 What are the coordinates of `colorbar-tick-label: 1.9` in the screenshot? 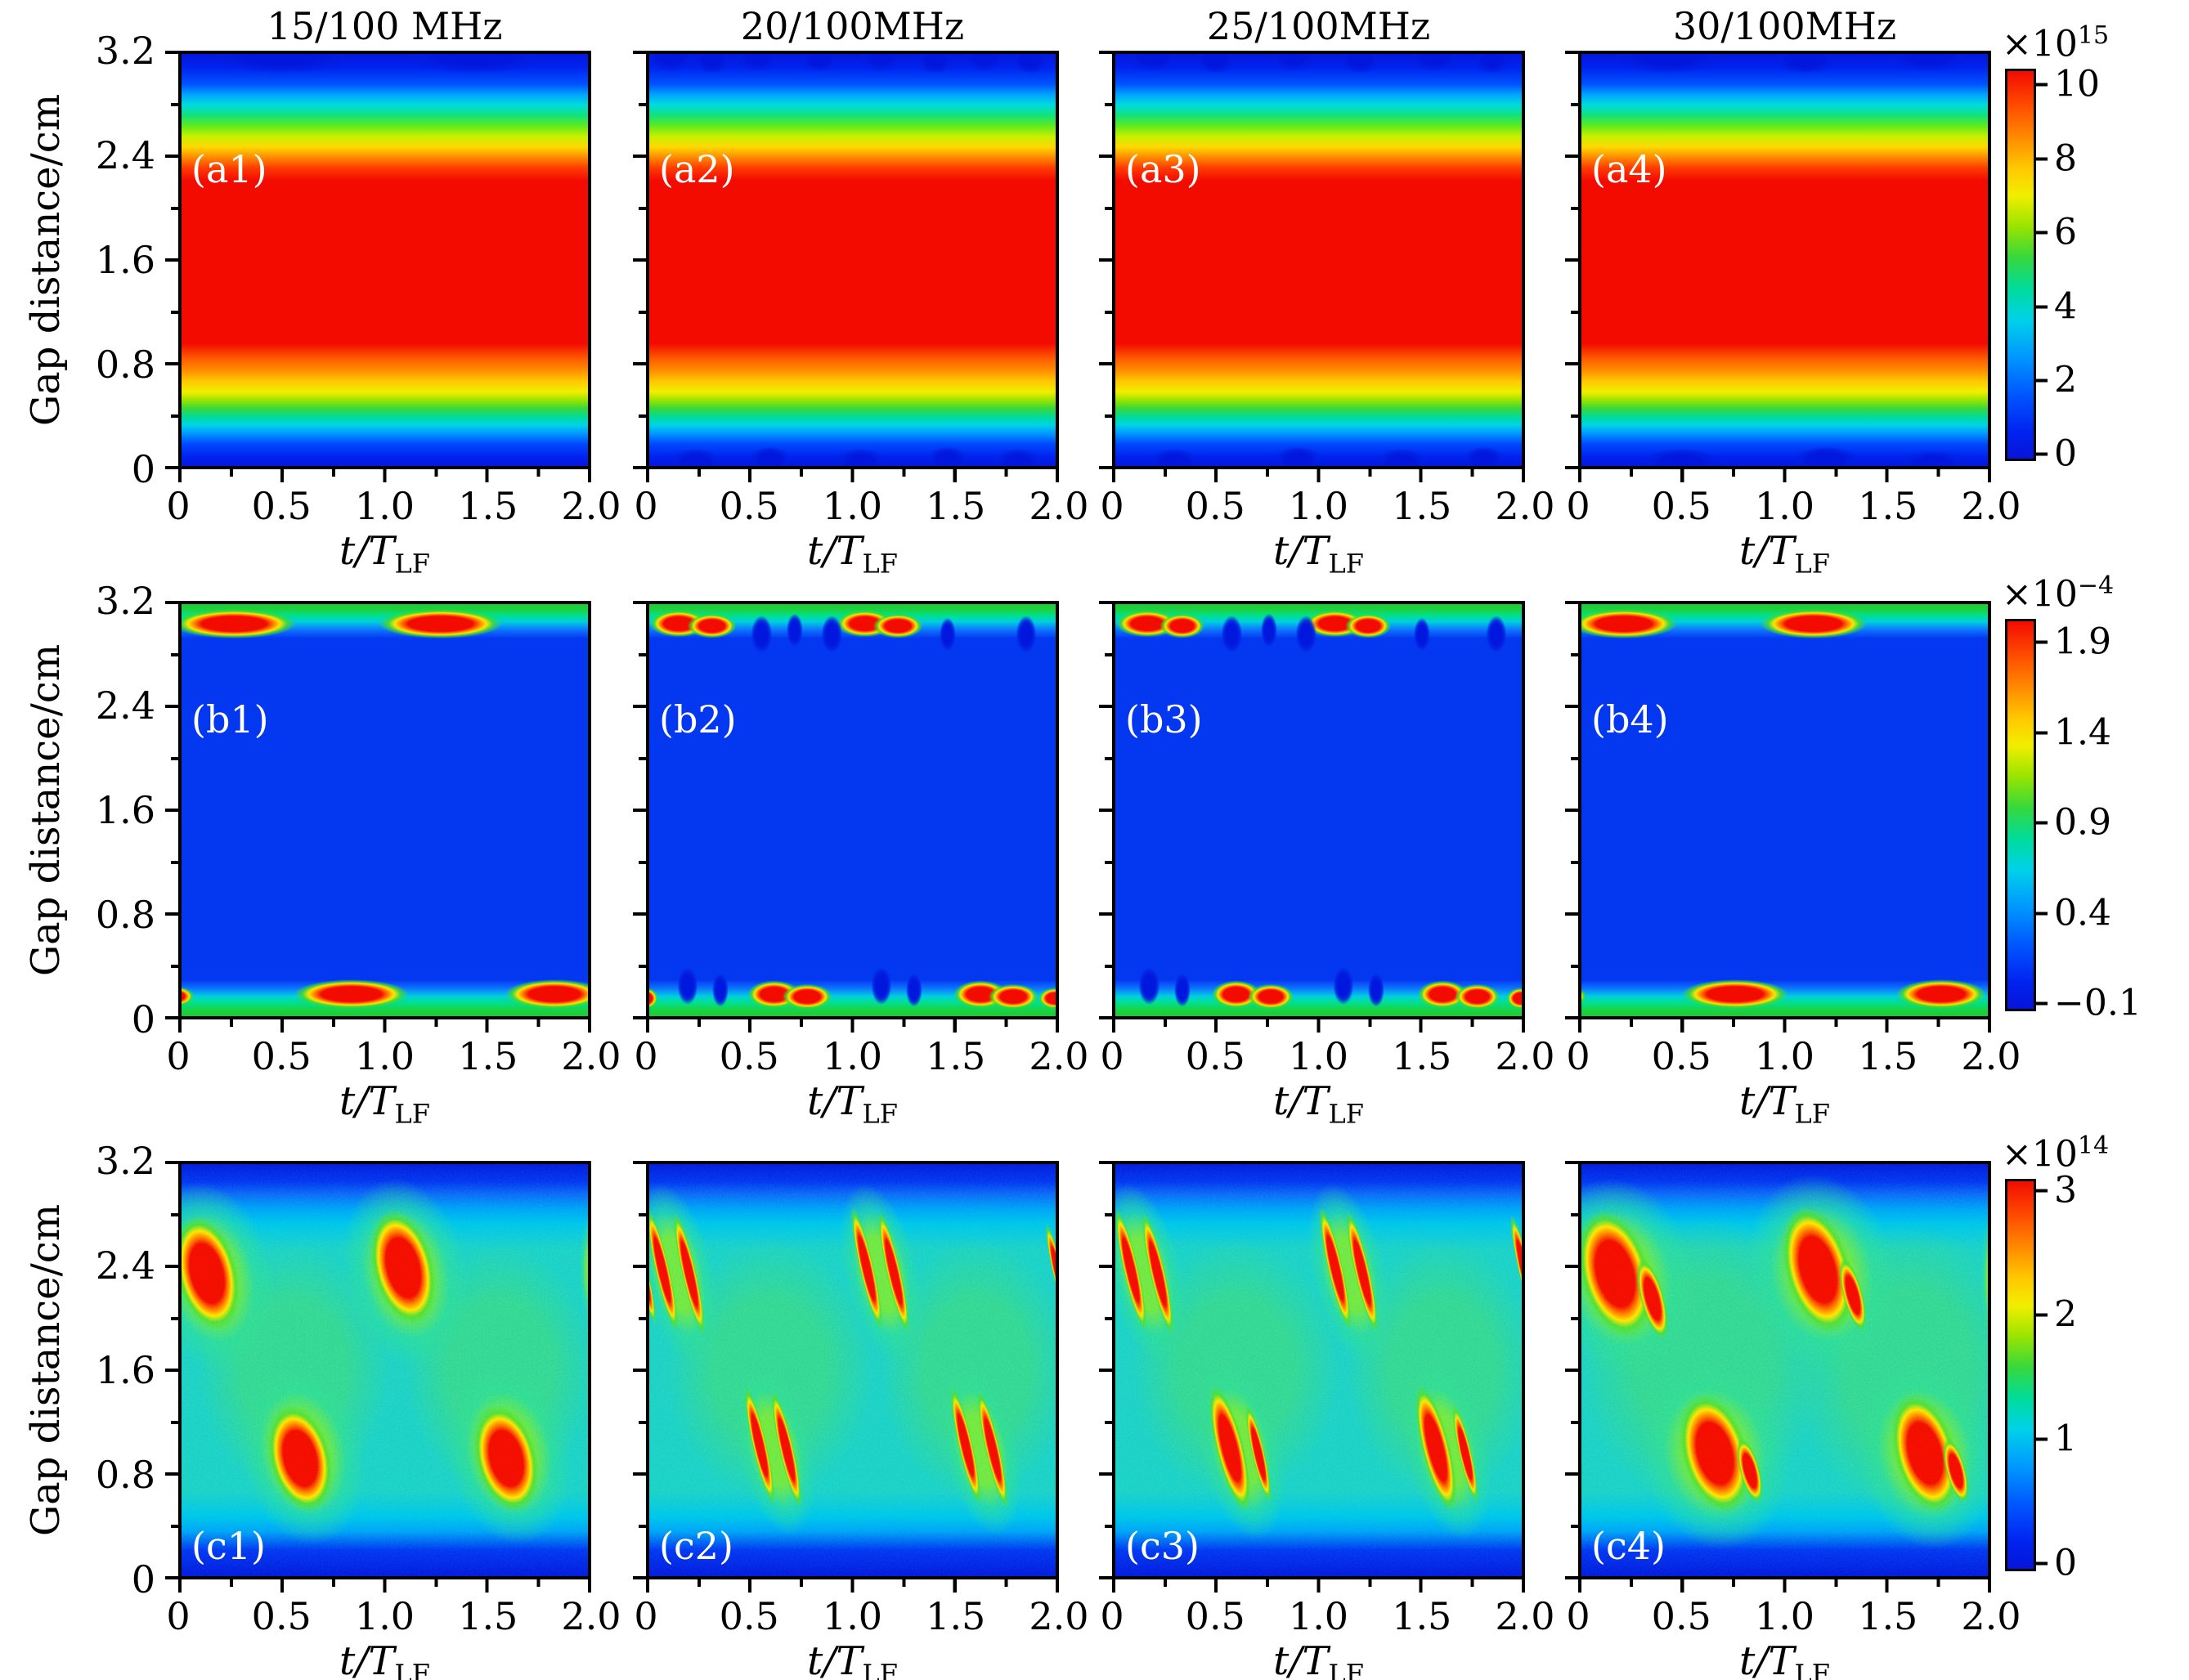 It's located at (2082, 641).